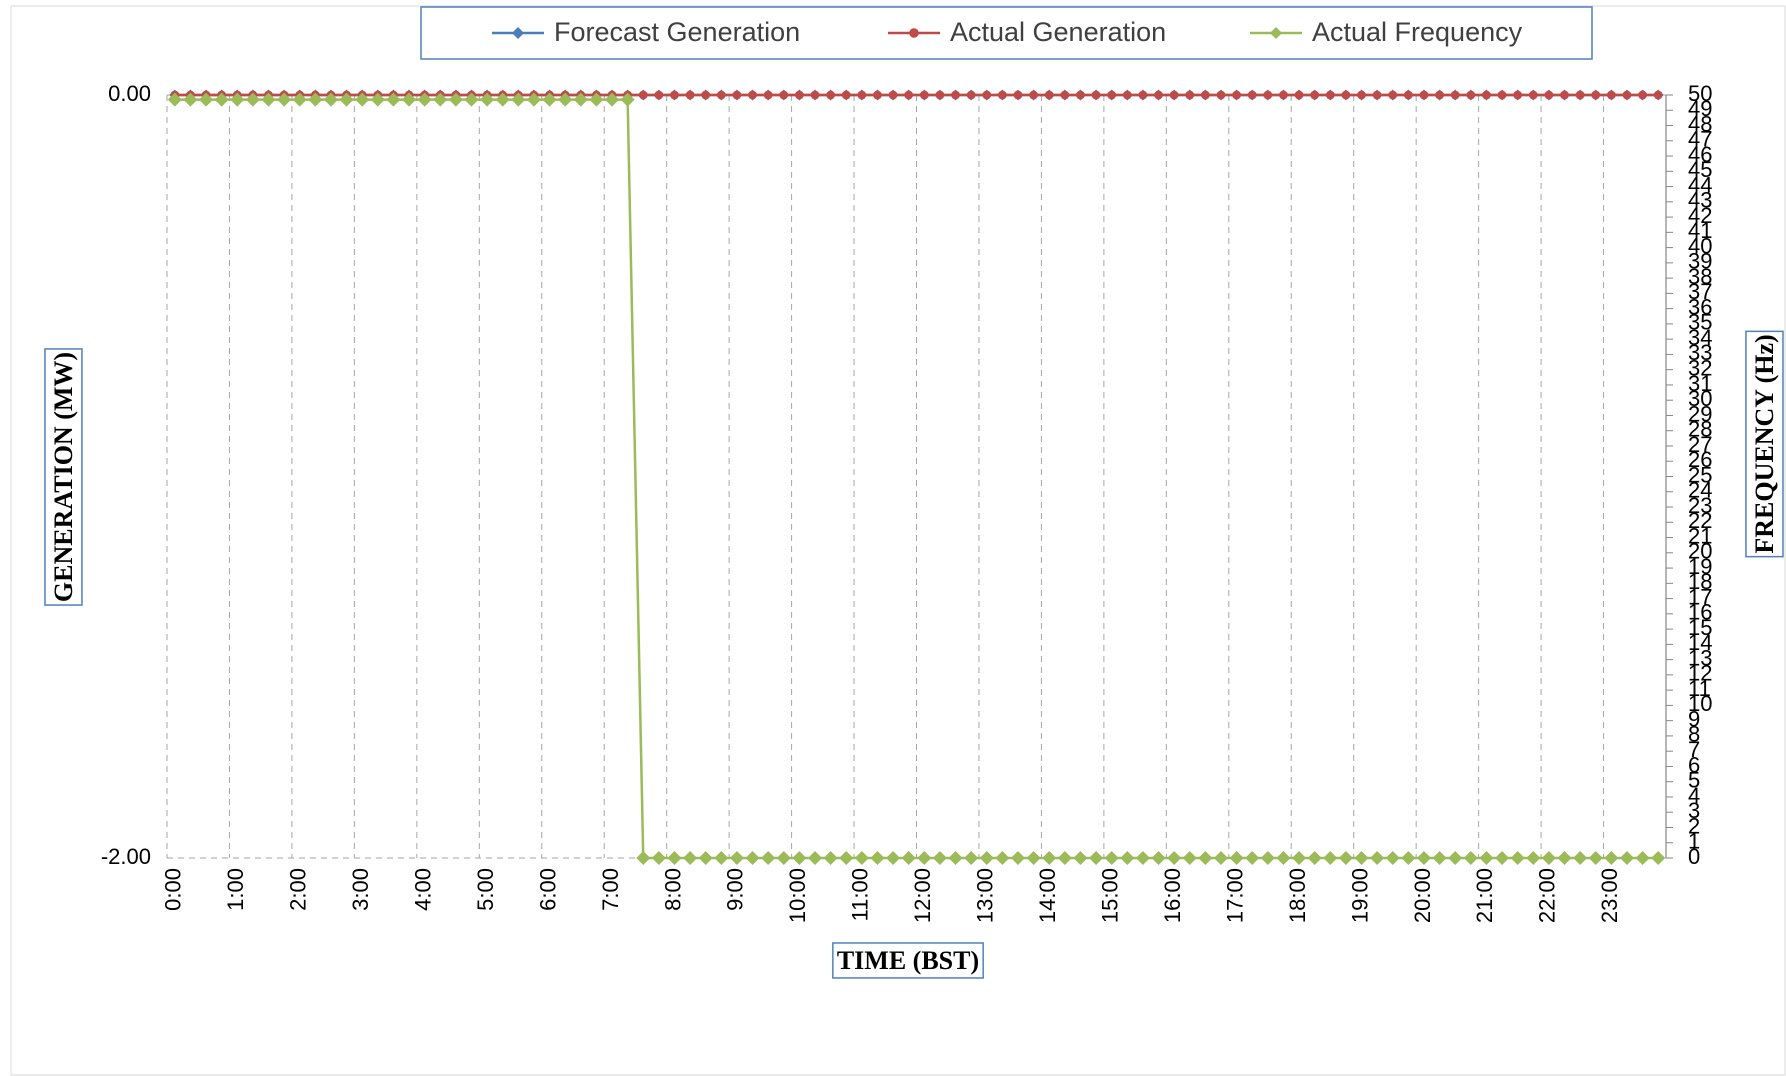 The image size is (1786, 1076). Describe the element at coordinates (922, 895) in the screenshot. I see `x-tick-label: 12:00` at that location.